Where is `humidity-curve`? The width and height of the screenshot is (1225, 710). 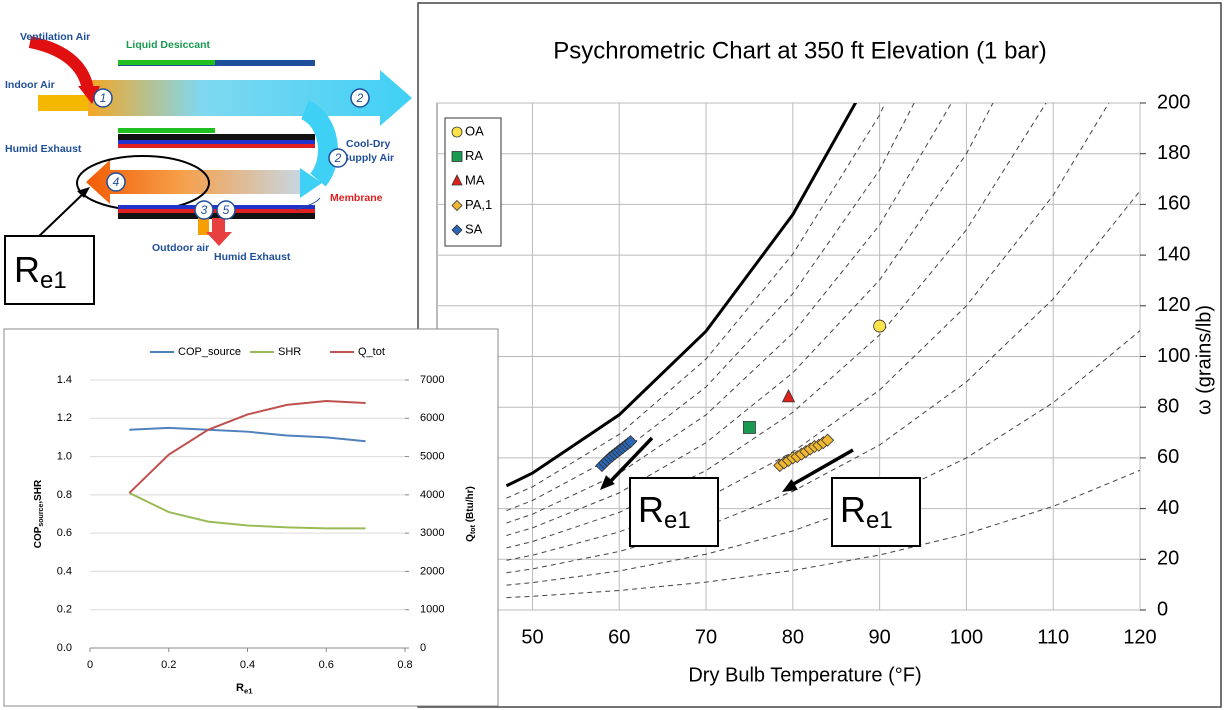
humidity-curve is located at coordinates (823, 534).